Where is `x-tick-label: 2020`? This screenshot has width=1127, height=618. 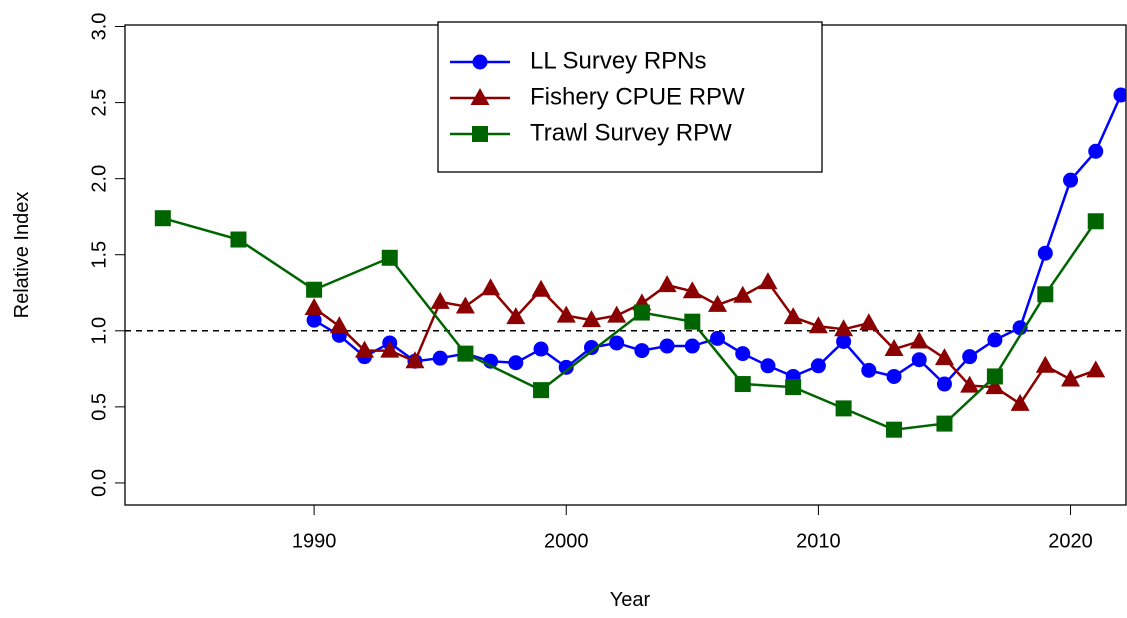
x-tick-label: 2020 is located at coordinates (1070, 541).